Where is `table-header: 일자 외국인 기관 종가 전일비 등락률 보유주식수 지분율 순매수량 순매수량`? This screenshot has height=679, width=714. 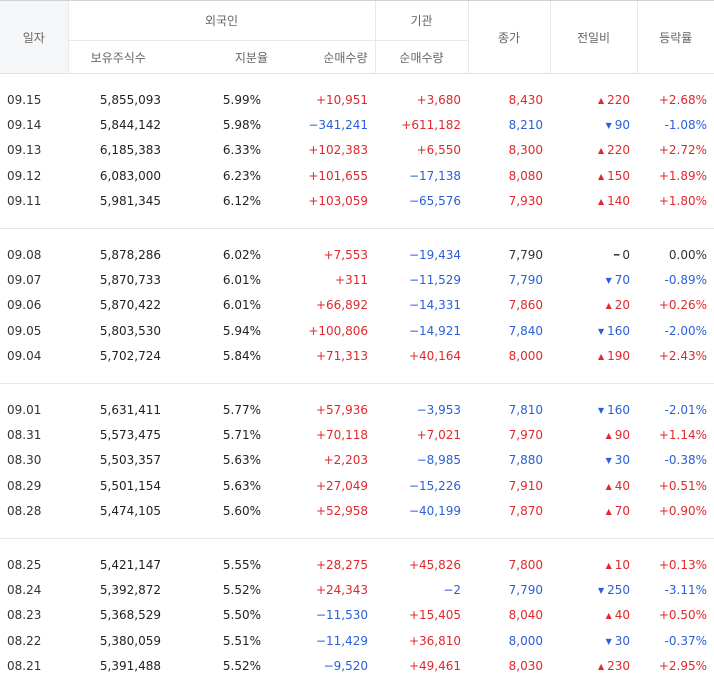 table-header: 일자 외국인 기관 종가 전일비 등락률 보유주식수 지분율 순매수량 순매수량 is located at coordinates (357, 37).